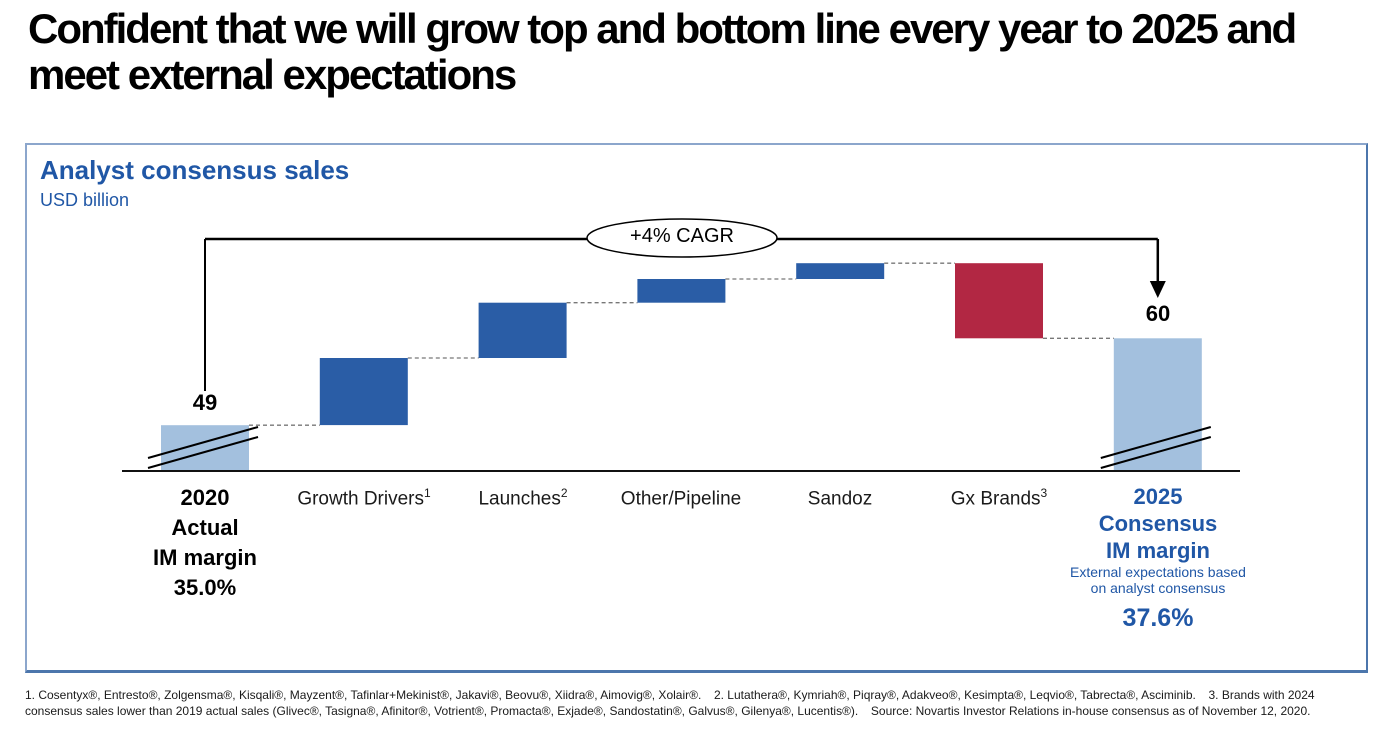  What do you see at coordinates (1158, 572) in the screenshot?
I see `consensus-note-line: External expectations based` at bounding box center [1158, 572].